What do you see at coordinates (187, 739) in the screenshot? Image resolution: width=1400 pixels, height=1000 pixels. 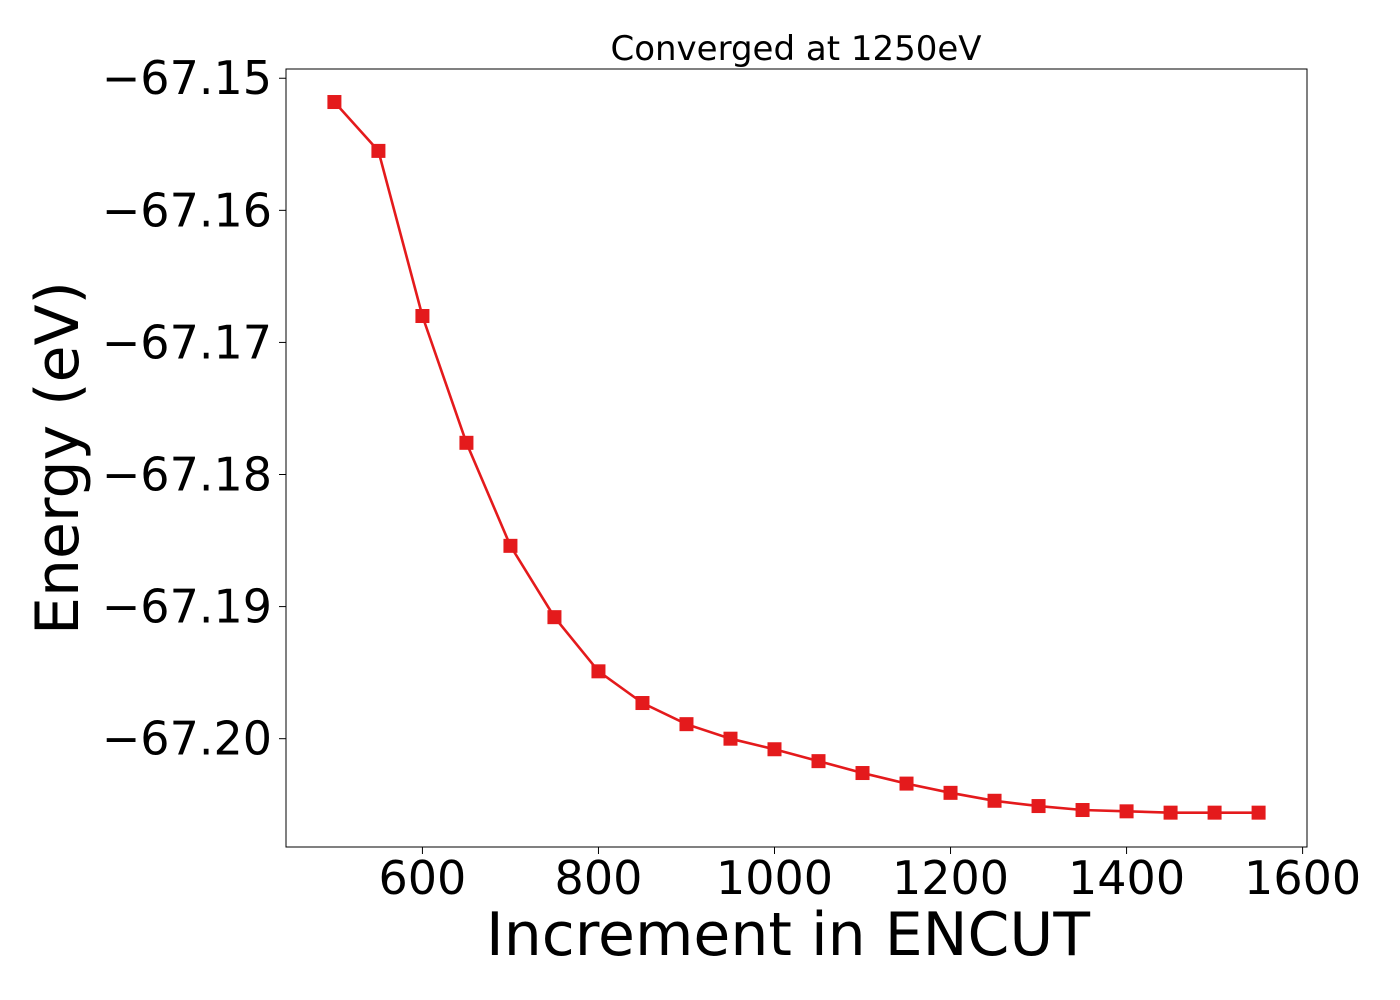 I see `y-tick-label: −67.20` at bounding box center [187, 739].